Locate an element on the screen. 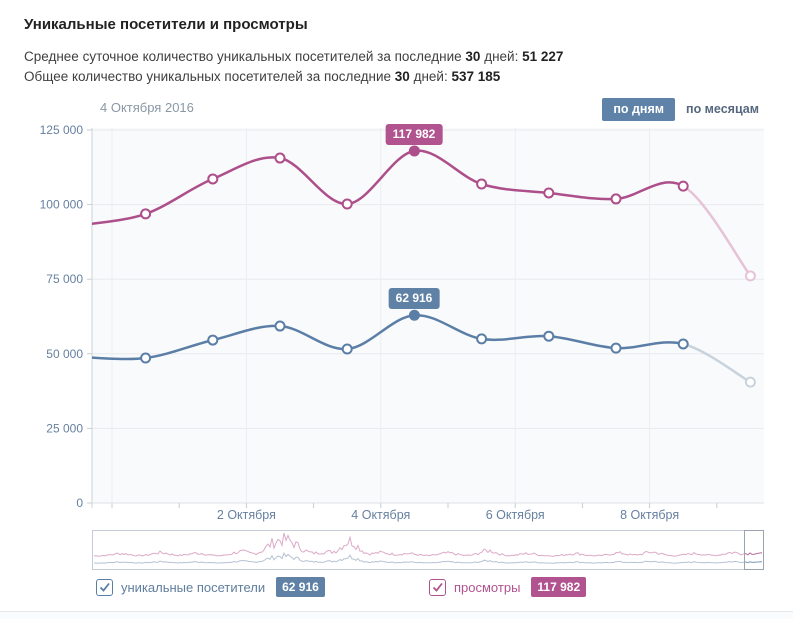  y-tick-label: 75 000 is located at coordinates (64, 279).